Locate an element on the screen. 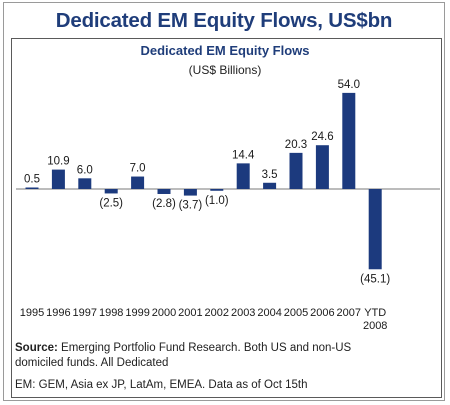 The width and height of the screenshot is (450, 405). bar-2007 is located at coordinates (349, 140).